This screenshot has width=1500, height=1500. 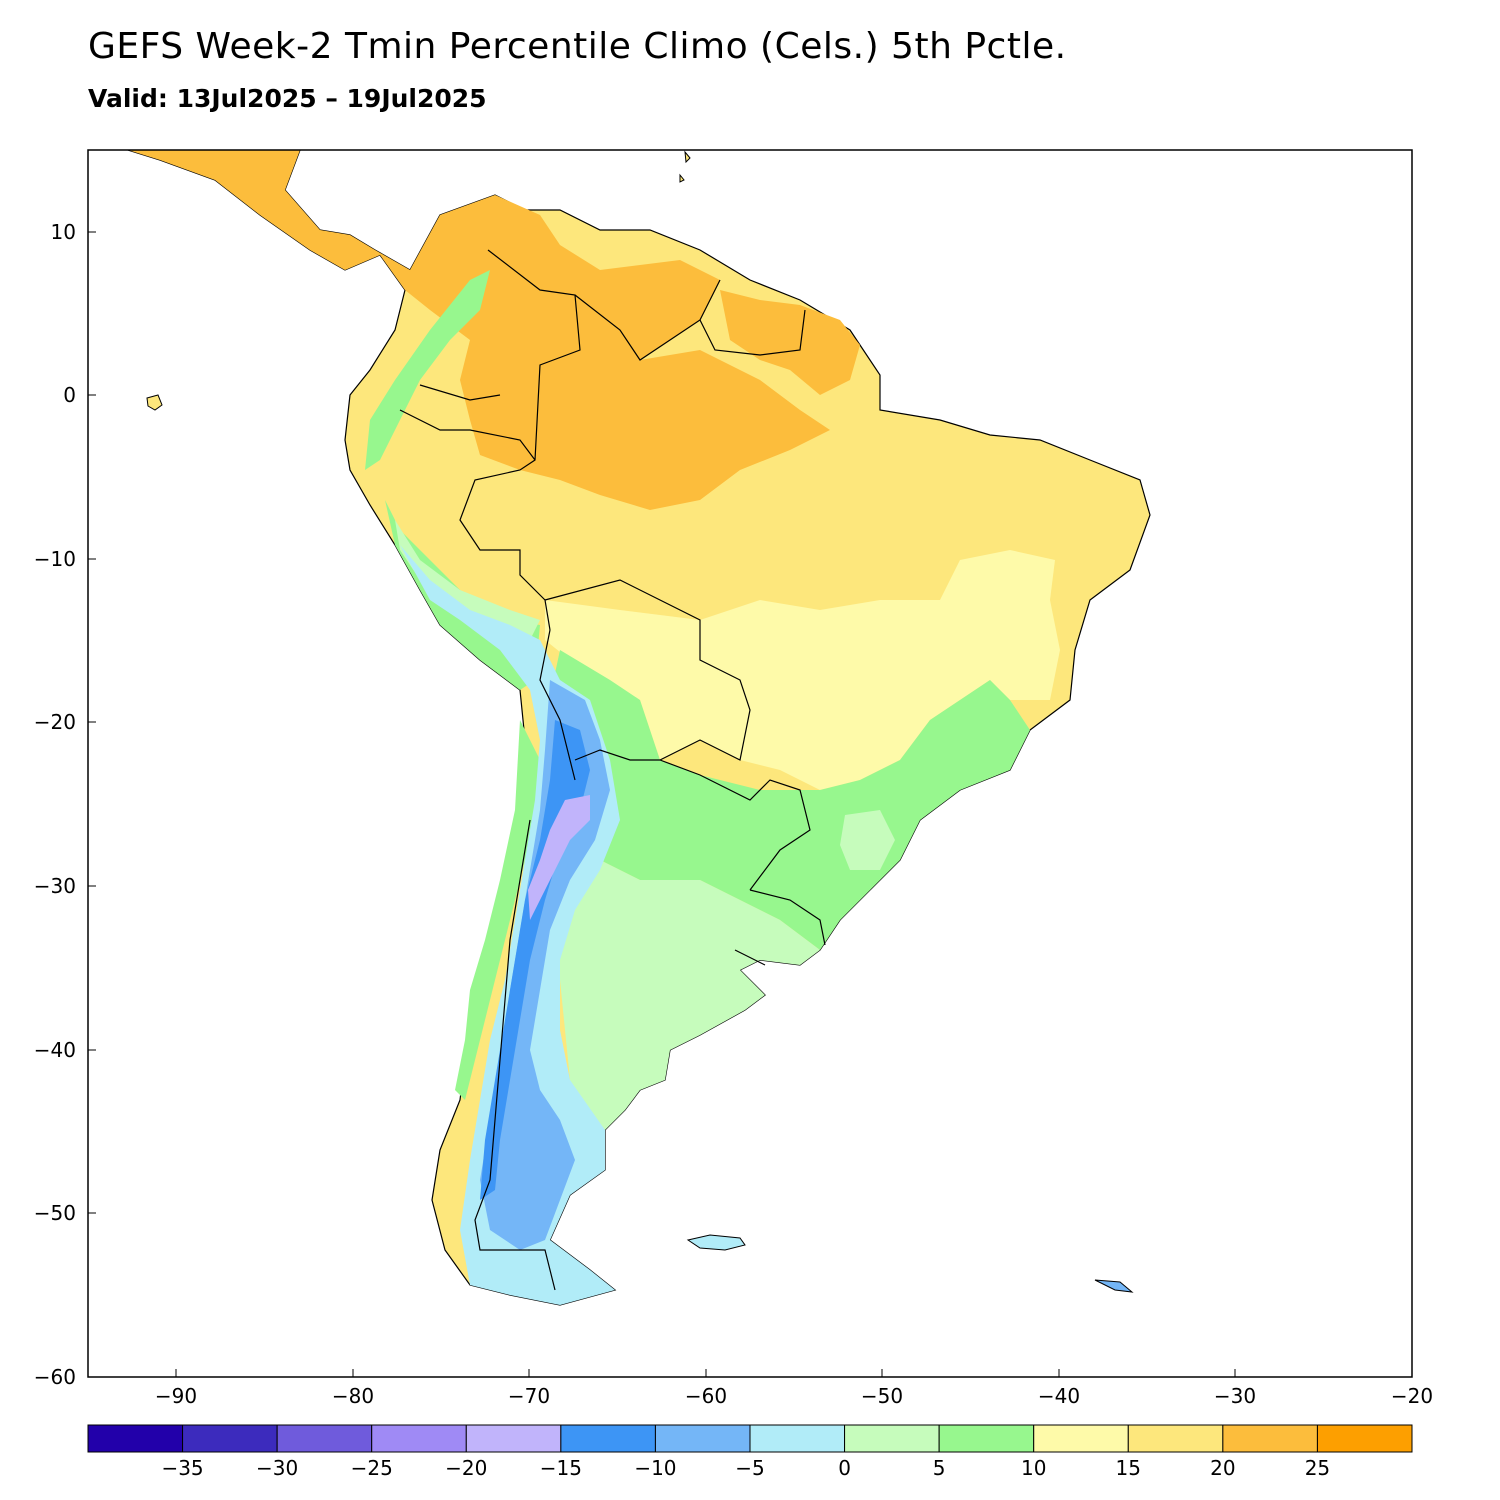 What do you see at coordinates (372, 1468) in the screenshot?
I see `colorbar-label: −25` at bounding box center [372, 1468].